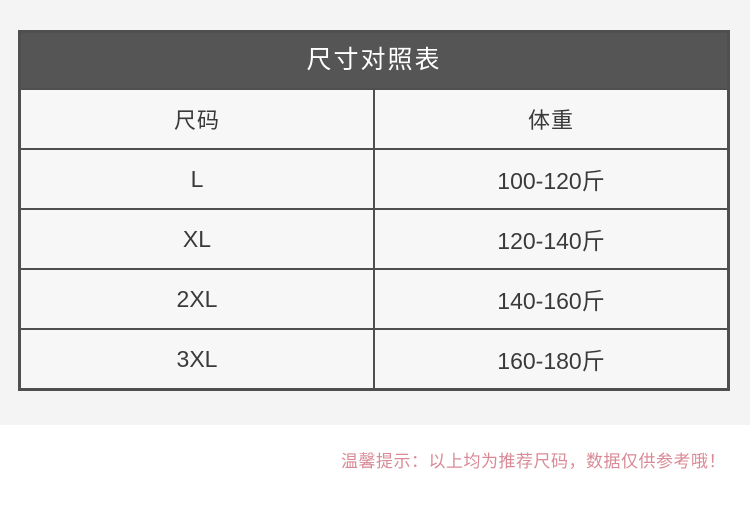 The width and height of the screenshot is (750, 506). Describe the element at coordinates (551, 119) in the screenshot. I see `column-header-weight: 体重` at that location.